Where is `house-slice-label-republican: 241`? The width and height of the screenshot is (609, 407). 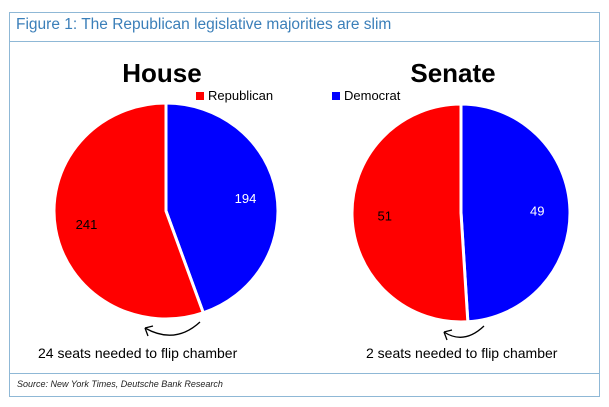 house-slice-label-republican: 241 is located at coordinates (87, 224).